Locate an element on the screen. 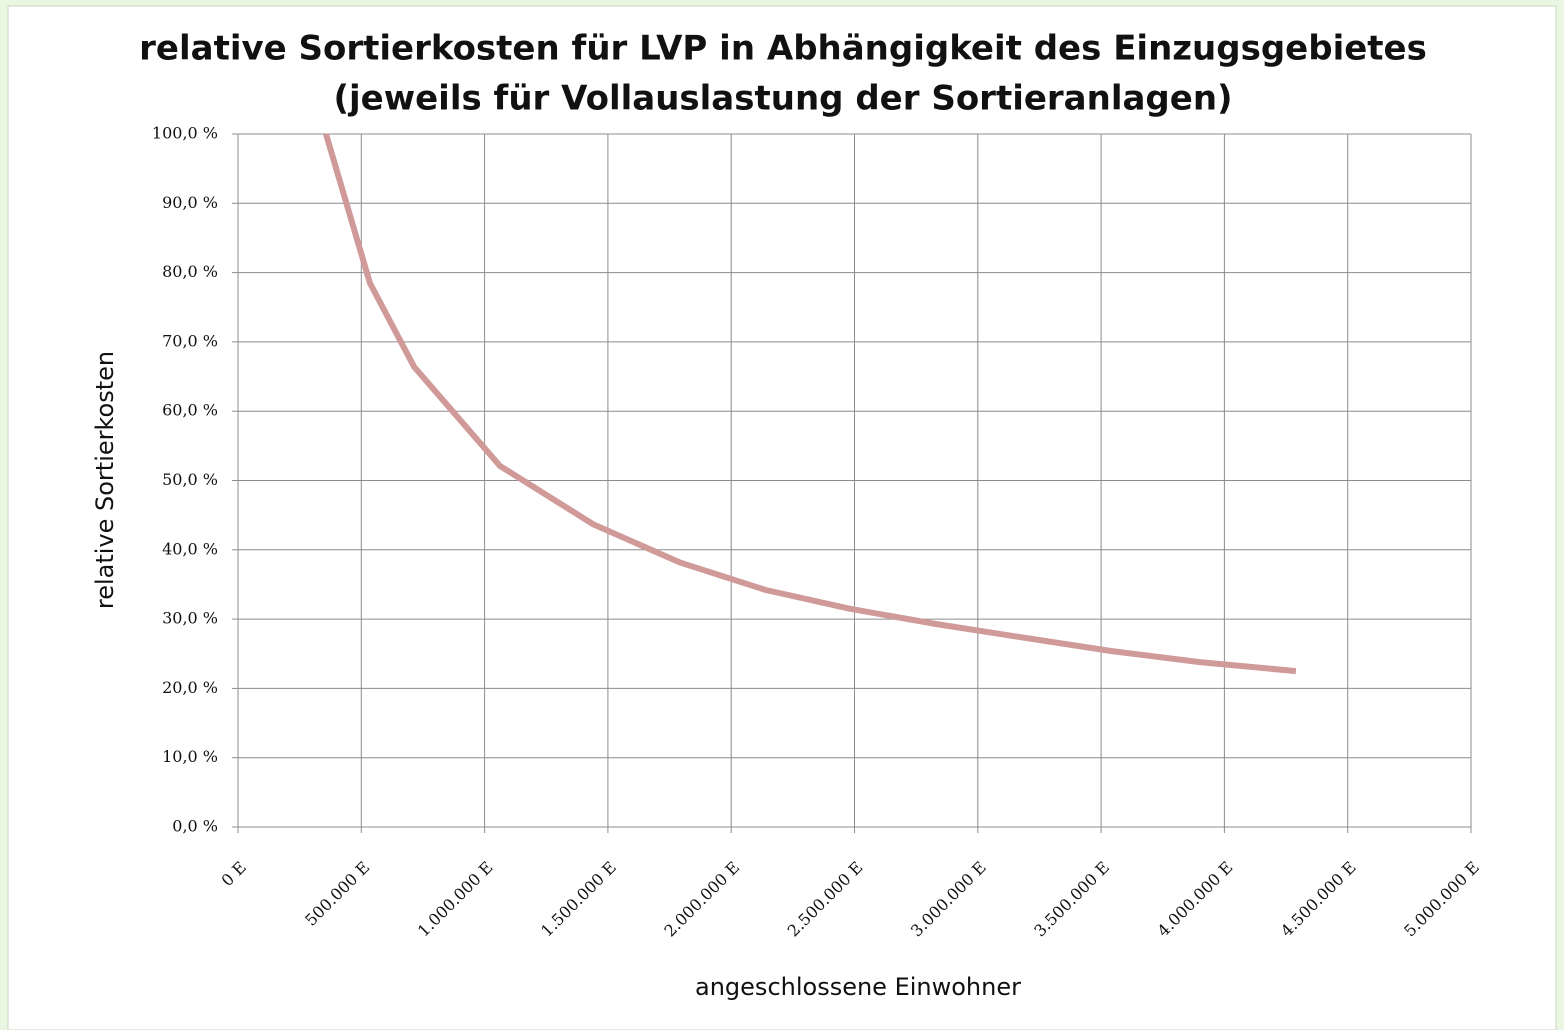 Image resolution: width=1564 pixels, height=1030 pixels. y-tick-label: 80,0 % is located at coordinates (190, 271).